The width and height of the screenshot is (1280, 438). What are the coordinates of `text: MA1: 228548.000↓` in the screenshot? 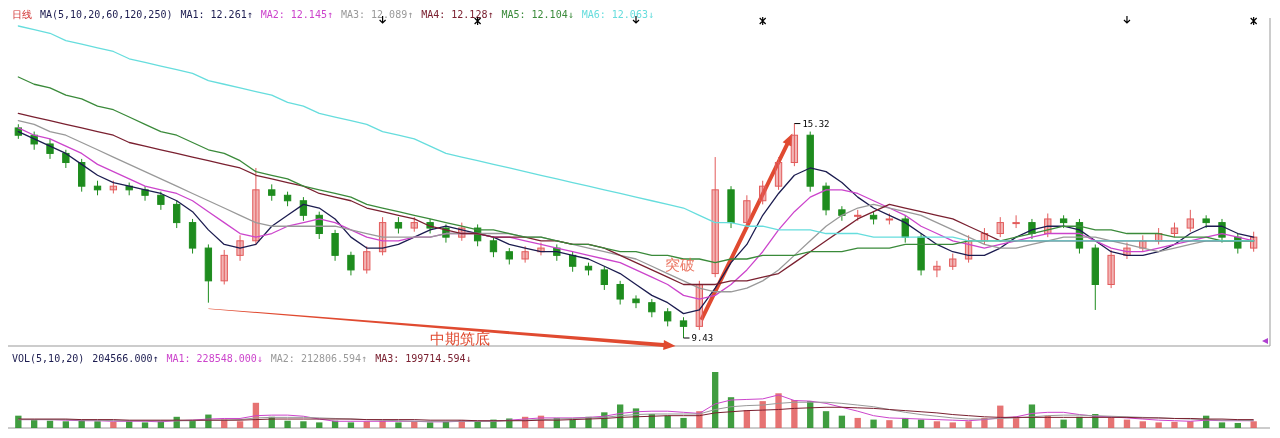 It's located at (214, 358).